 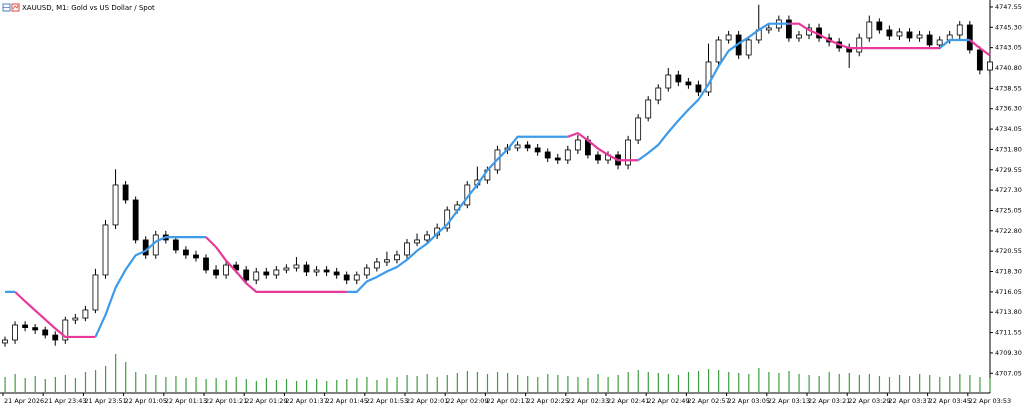 What do you see at coordinates (1008, 48) in the screenshot?
I see `y-tick-label: 4743.05` at bounding box center [1008, 48].